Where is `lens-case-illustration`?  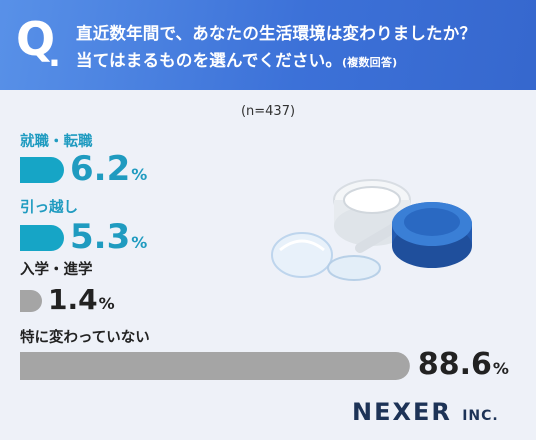 lens-case-illustration is located at coordinates (402, 223).